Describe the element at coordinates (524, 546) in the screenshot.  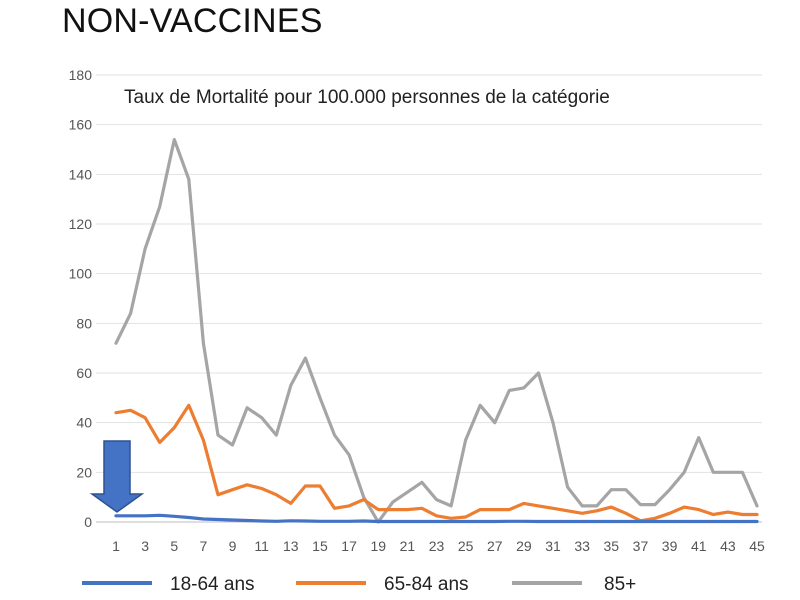
I see `x-tick-label: 29` at that location.